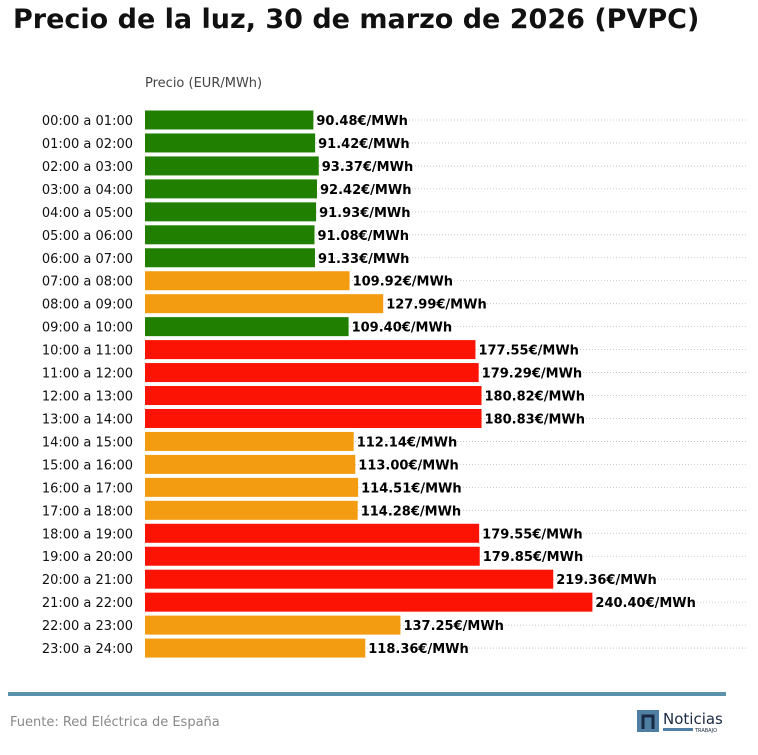 This screenshot has height=755, width=758. Describe the element at coordinates (402, 328) in the screenshot. I see `data-label: 109.40€/MWh` at that location.